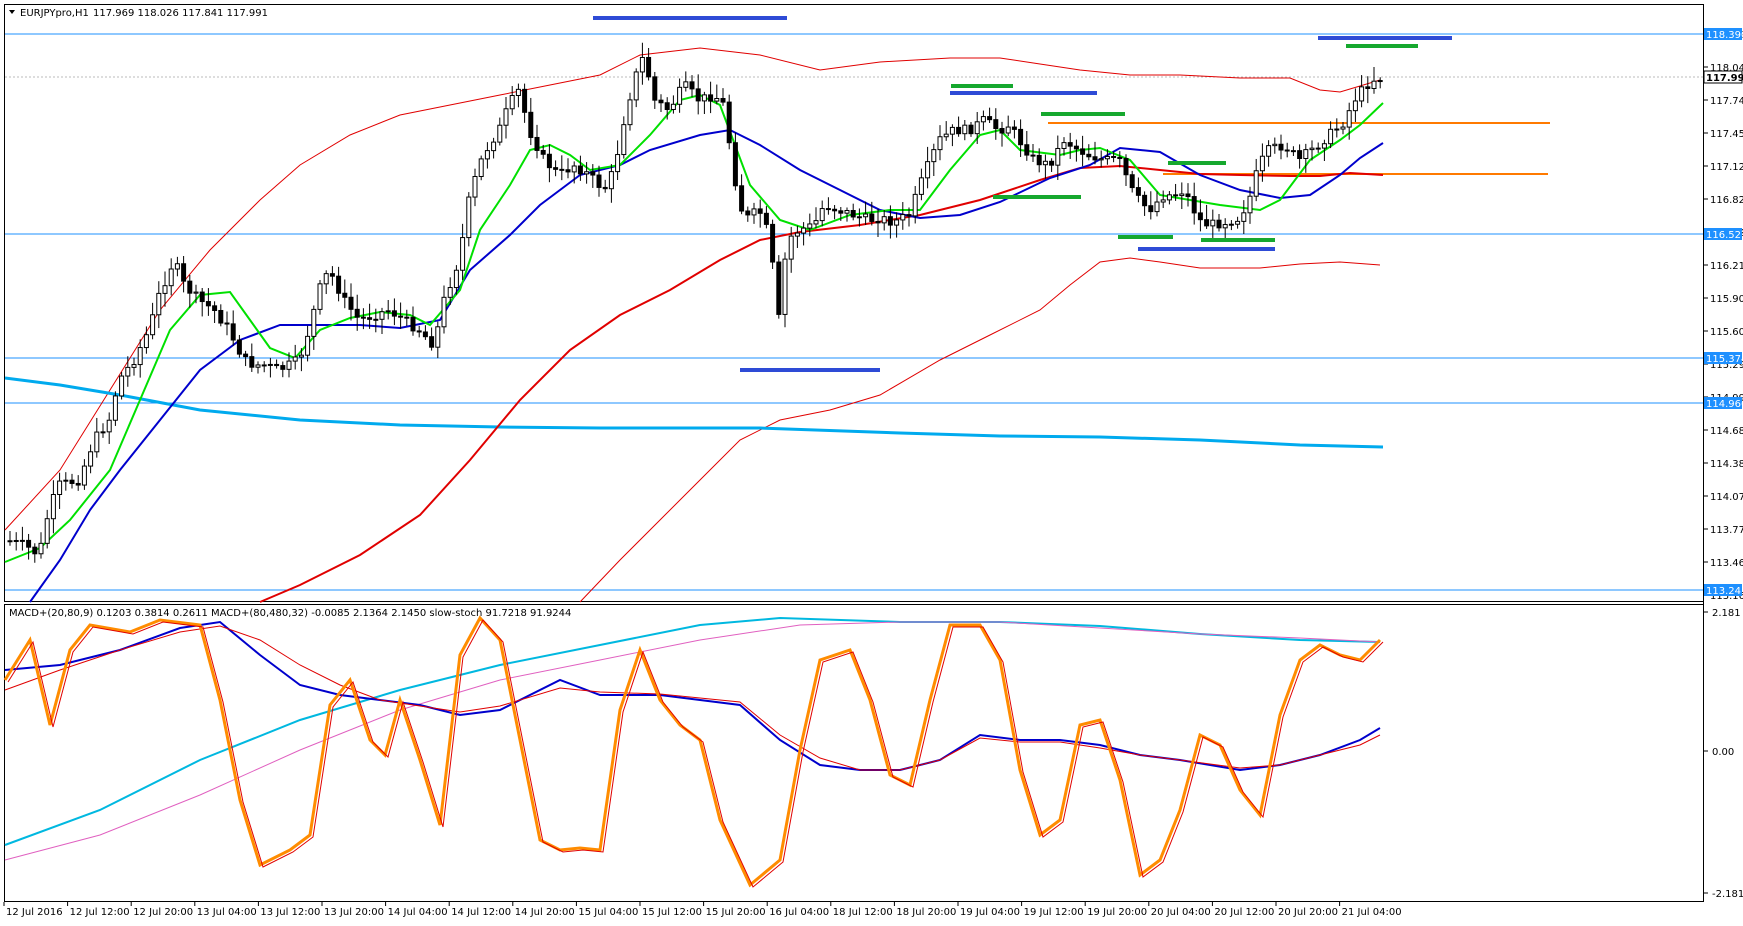  What do you see at coordinates (990, 912) in the screenshot?
I see `time-label: 19 Jul 04:00` at bounding box center [990, 912].